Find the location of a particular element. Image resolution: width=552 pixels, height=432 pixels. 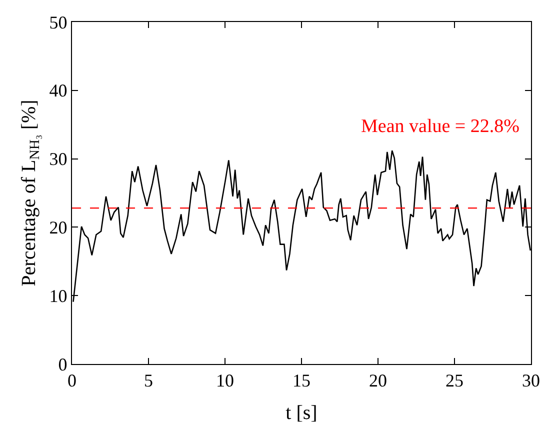

x-tick-label: 15 is located at coordinates (301, 380).